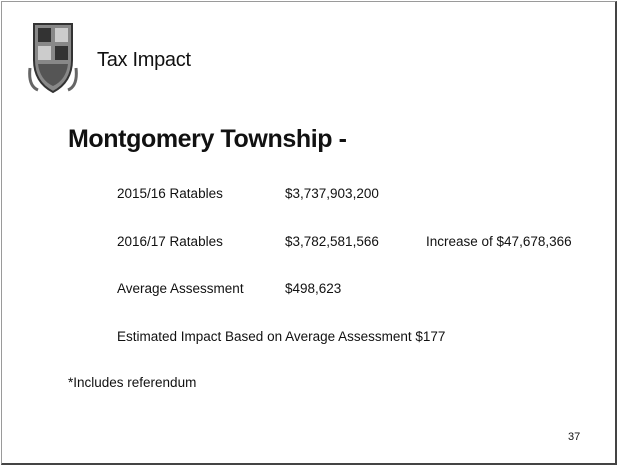 The height and width of the screenshot is (469, 622). What do you see at coordinates (332, 241) in the screenshot?
I see `row-value: $3,782,581,566` at bounding box center [332, 241].